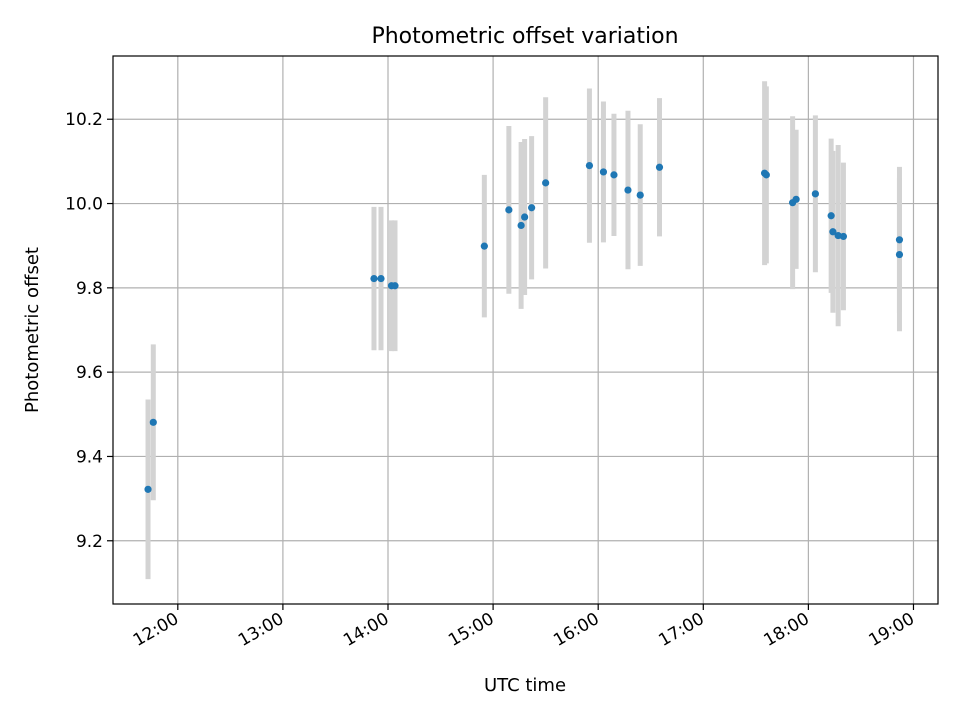  Describe the element at coordinates (89, 331) in the screenshot. I see `y-axis: 9.2 9.4 9.6 9.8 10.0 10.2` at that location.